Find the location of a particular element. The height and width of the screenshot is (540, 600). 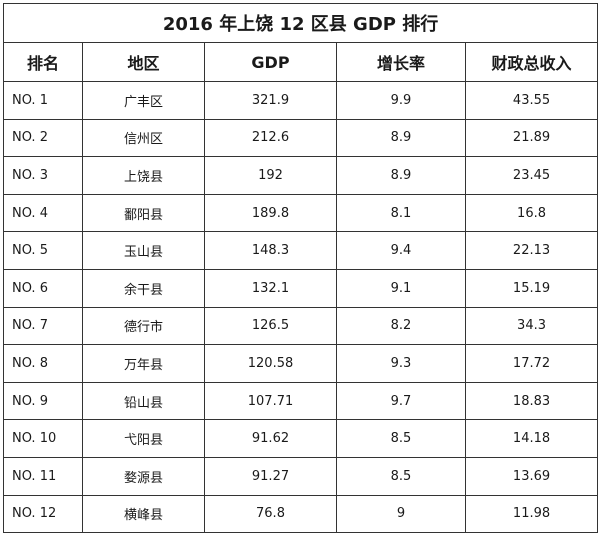

header-row: 排名 地区 GDP 增长率 财政总收入 is located at coordinates (301, 62).